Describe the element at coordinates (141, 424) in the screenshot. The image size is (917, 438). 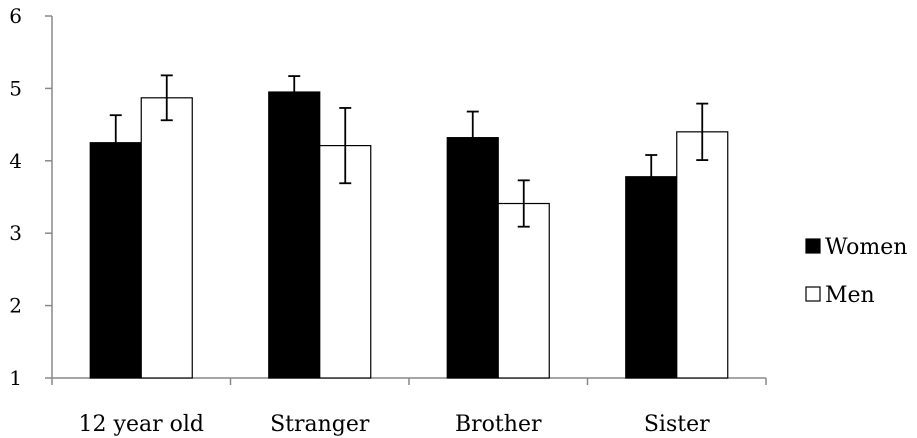
I see `x-category-label: 12 year old` at that location.